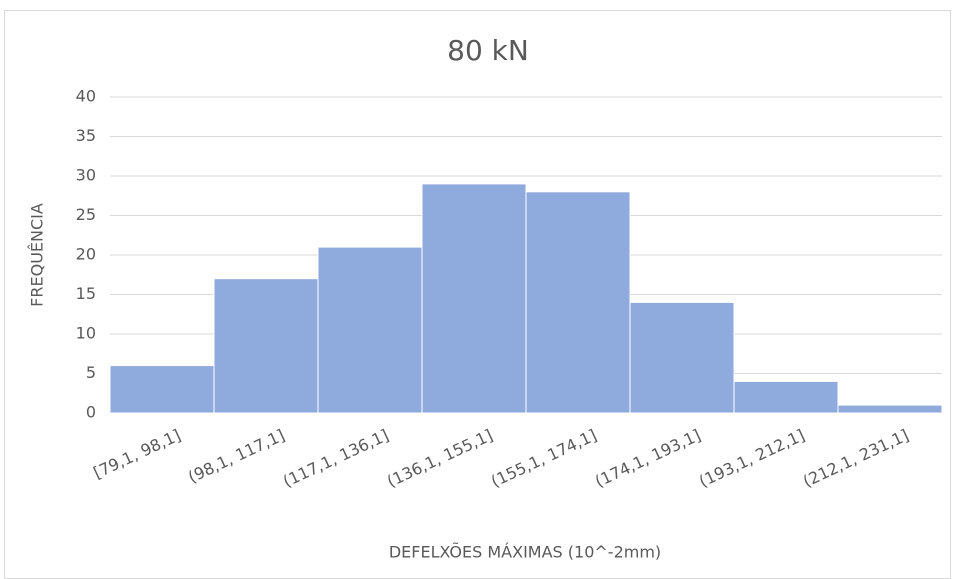  Describe the element at coordinates (86, 293) in the screenshot. I see `y-tick-label: 15` at that location.